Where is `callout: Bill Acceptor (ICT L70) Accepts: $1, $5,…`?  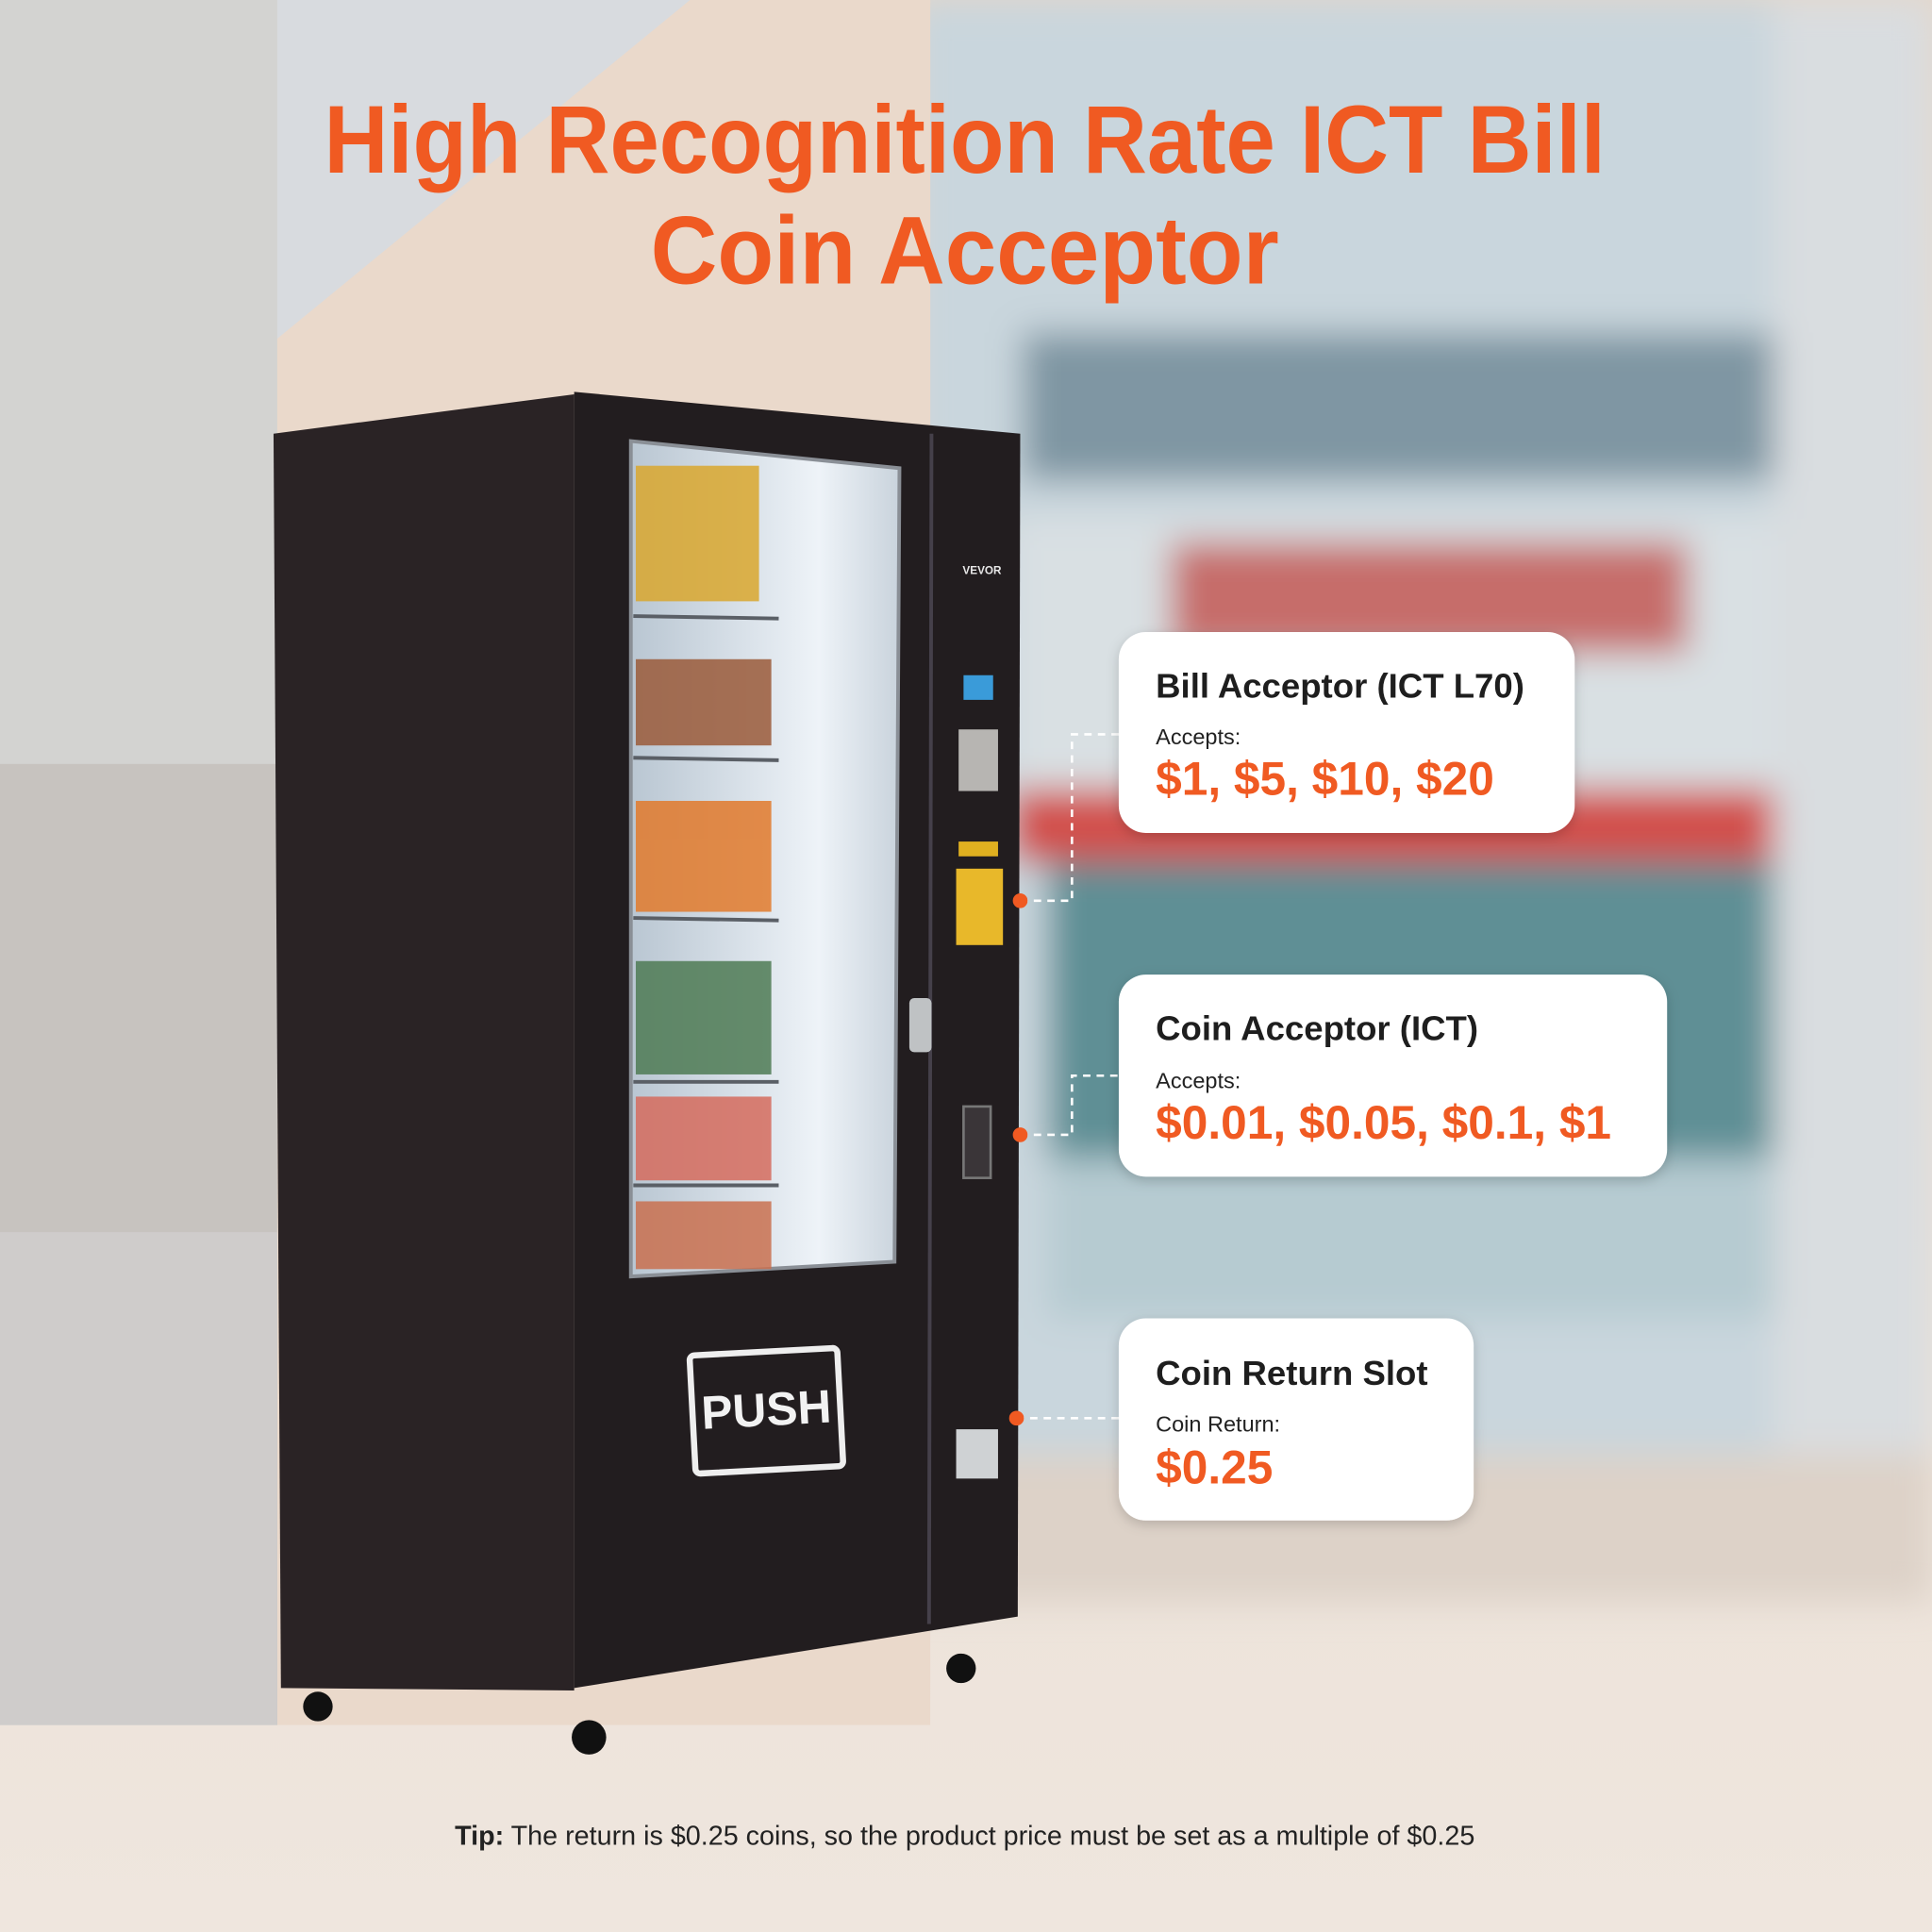 callout: Bill Acceptor (ICT L70) Accepts: $1, $5,… is located at coordinates (1346, 732).